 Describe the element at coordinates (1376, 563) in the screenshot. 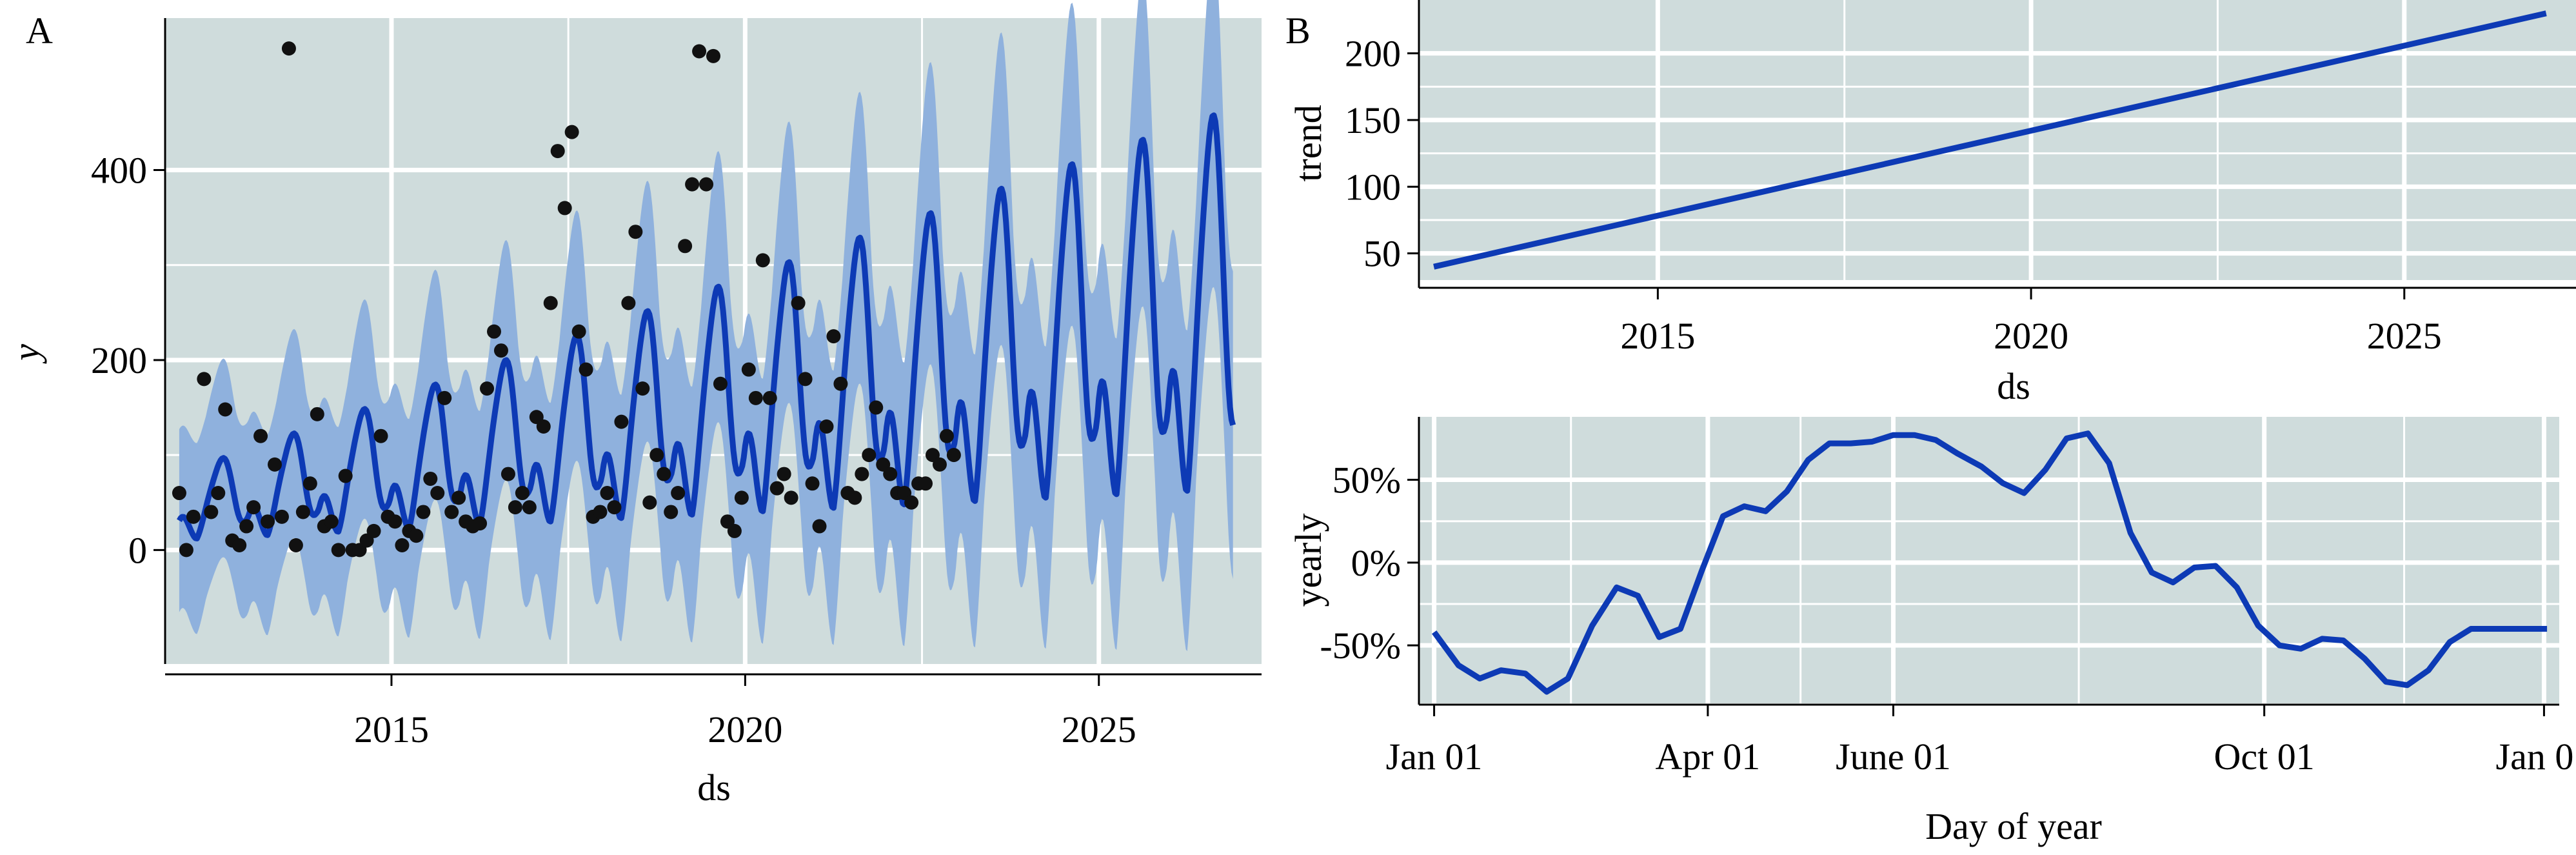

I see `y-tick-label: 0%` at that location.